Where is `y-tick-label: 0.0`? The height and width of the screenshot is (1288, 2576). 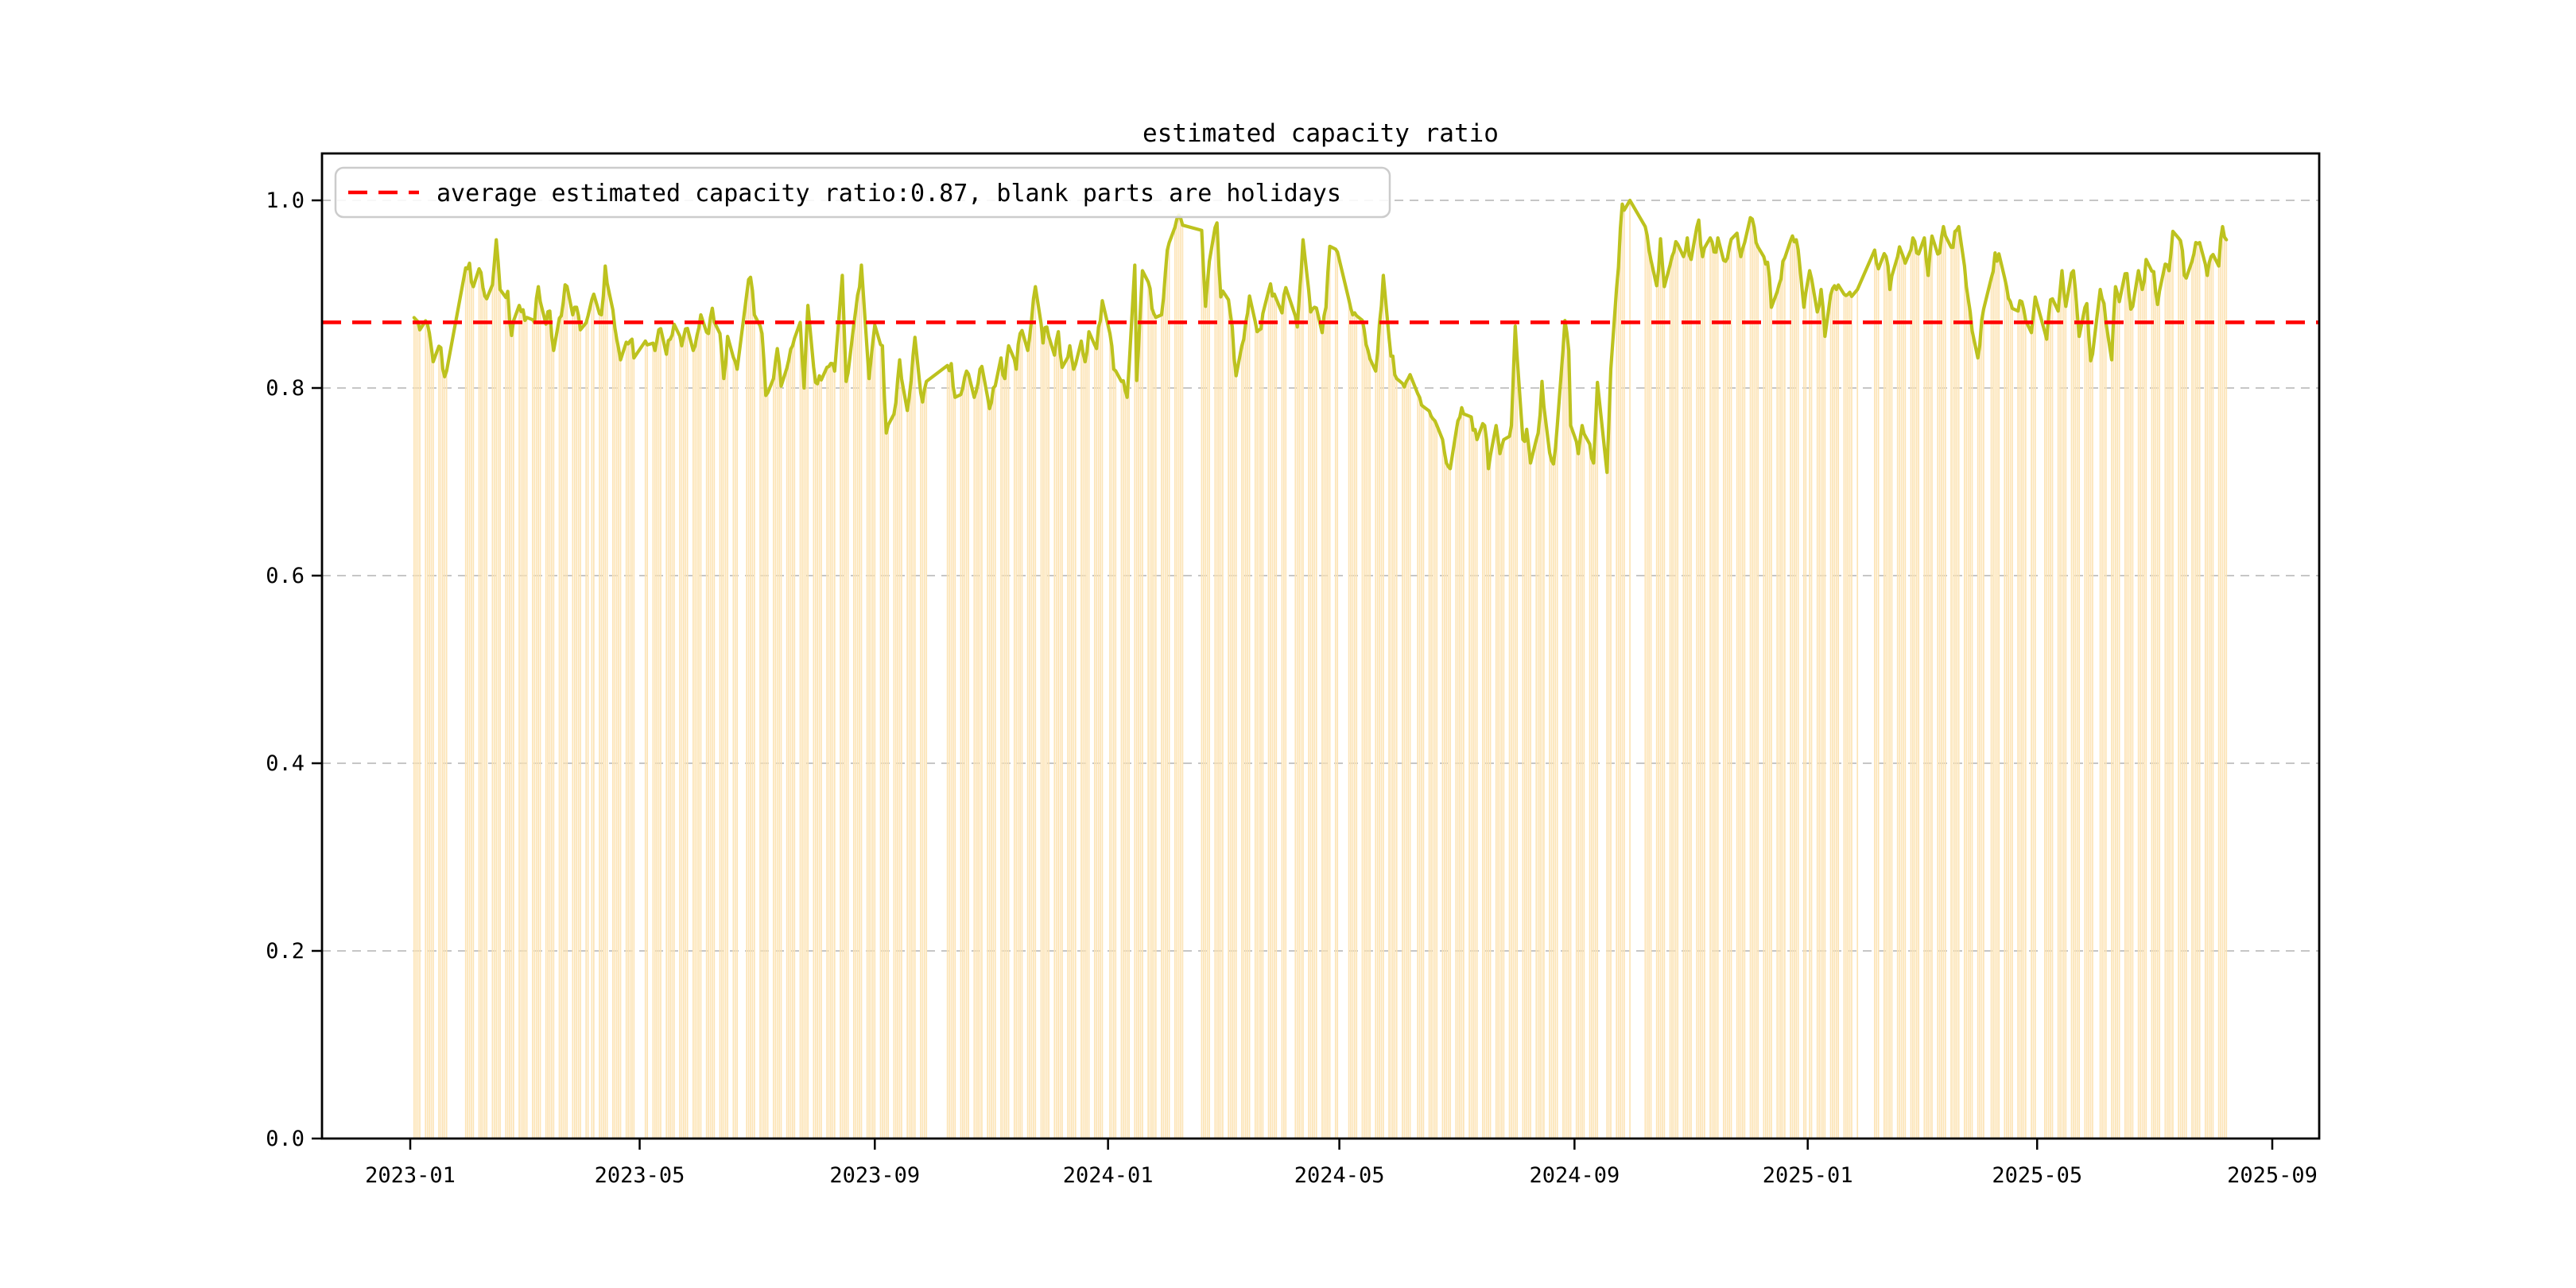
y-tick-label: 0.0 is located at coordinates (285, 1139).